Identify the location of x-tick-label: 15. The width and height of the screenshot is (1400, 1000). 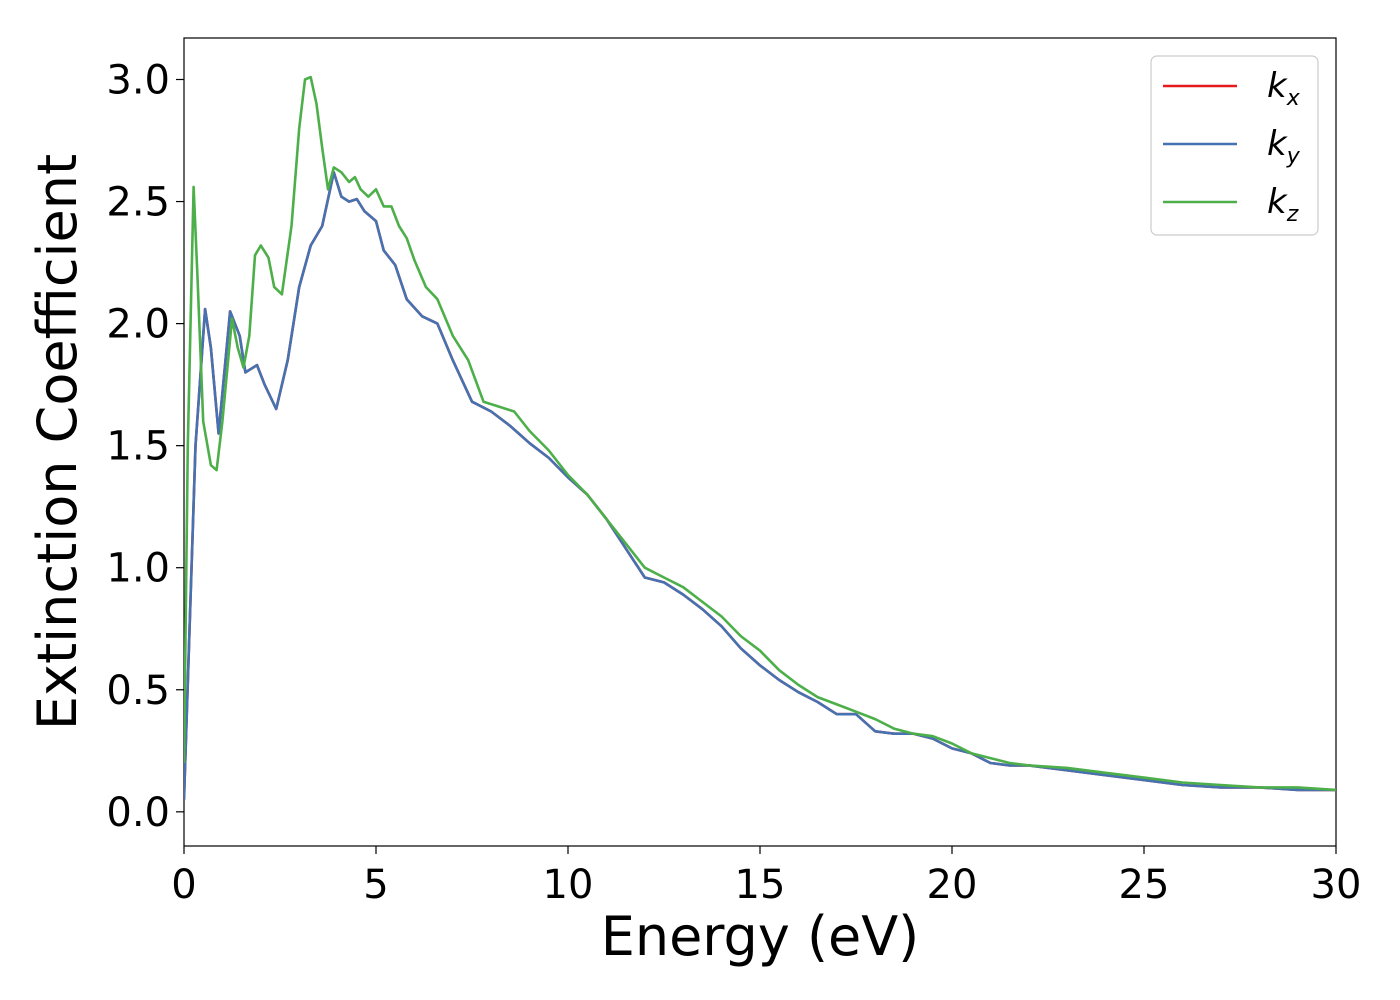
(760, 885).